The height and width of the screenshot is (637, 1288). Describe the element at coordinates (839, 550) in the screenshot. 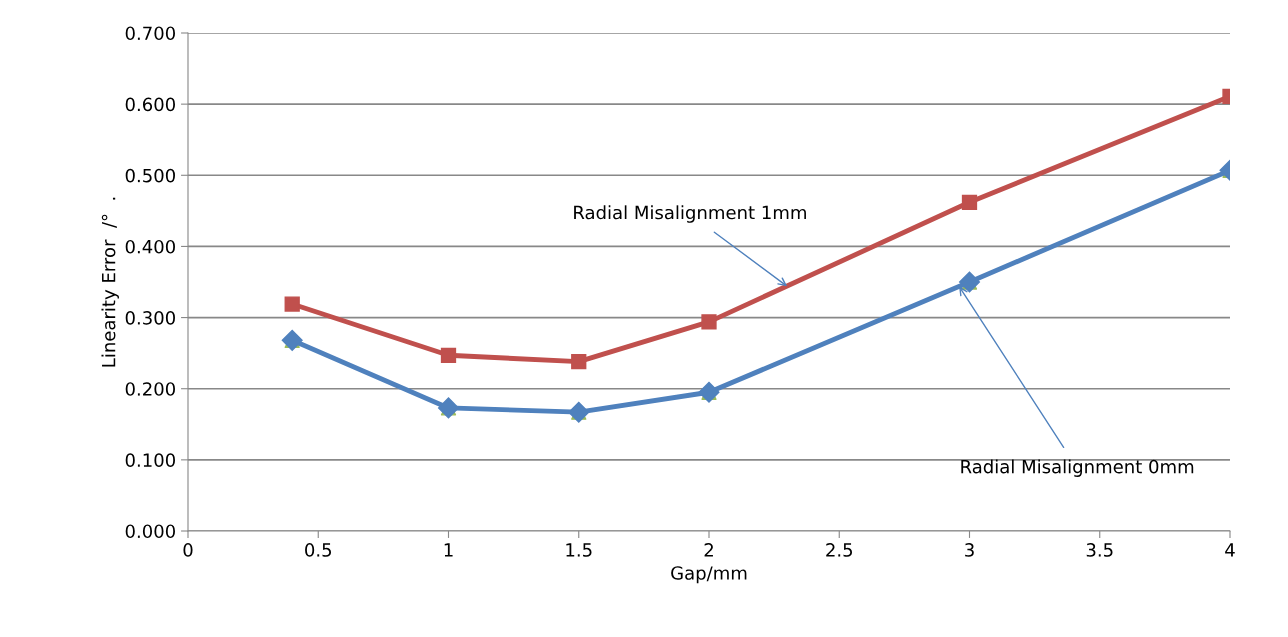

I see `x-tick-label: 2.5` at that location.